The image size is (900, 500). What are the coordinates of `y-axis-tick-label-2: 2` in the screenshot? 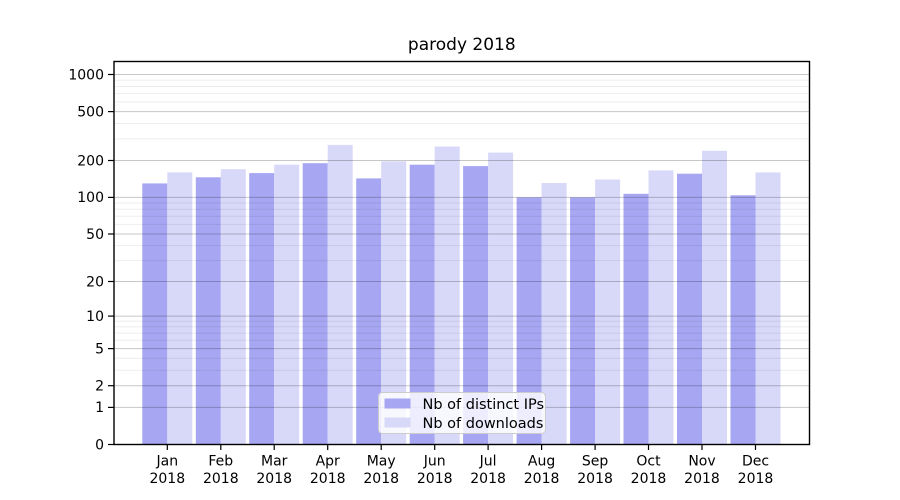 It's located at (99, 387).